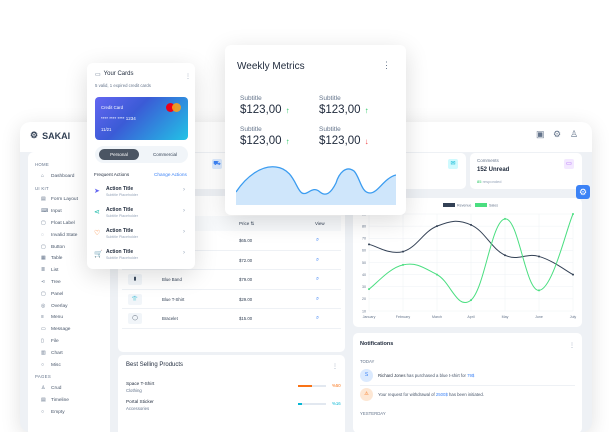 The image size is (609, 432). What do you see at coordinates (141, 118) in the screenshot?
I see `credit-card: Credit Card **** **** **** 1234 11/21` at bounding box center [141, 118].